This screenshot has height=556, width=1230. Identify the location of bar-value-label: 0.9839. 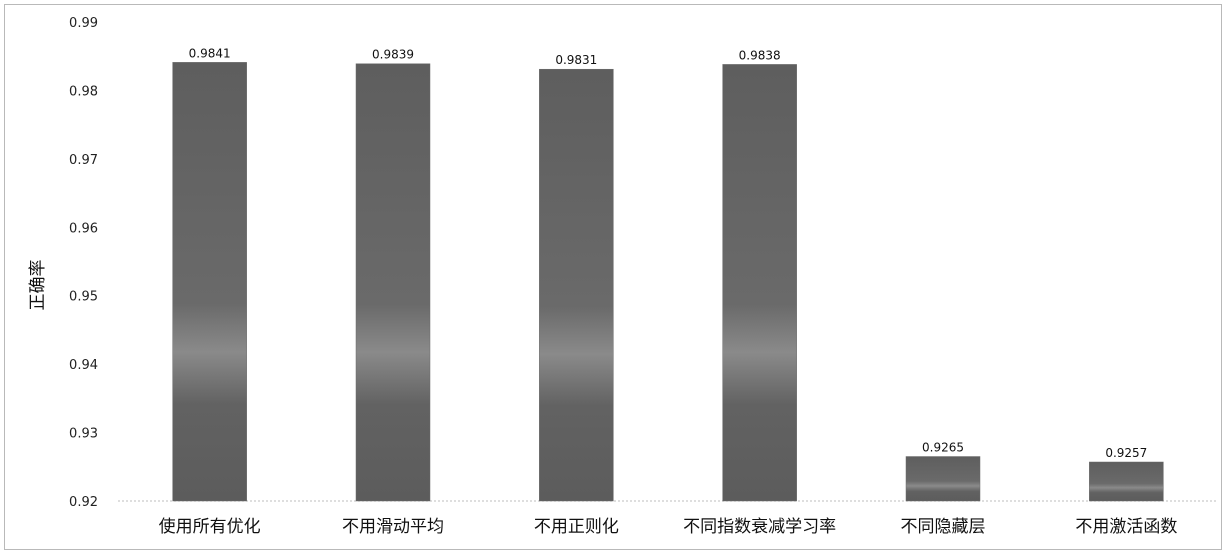
(393, 55).